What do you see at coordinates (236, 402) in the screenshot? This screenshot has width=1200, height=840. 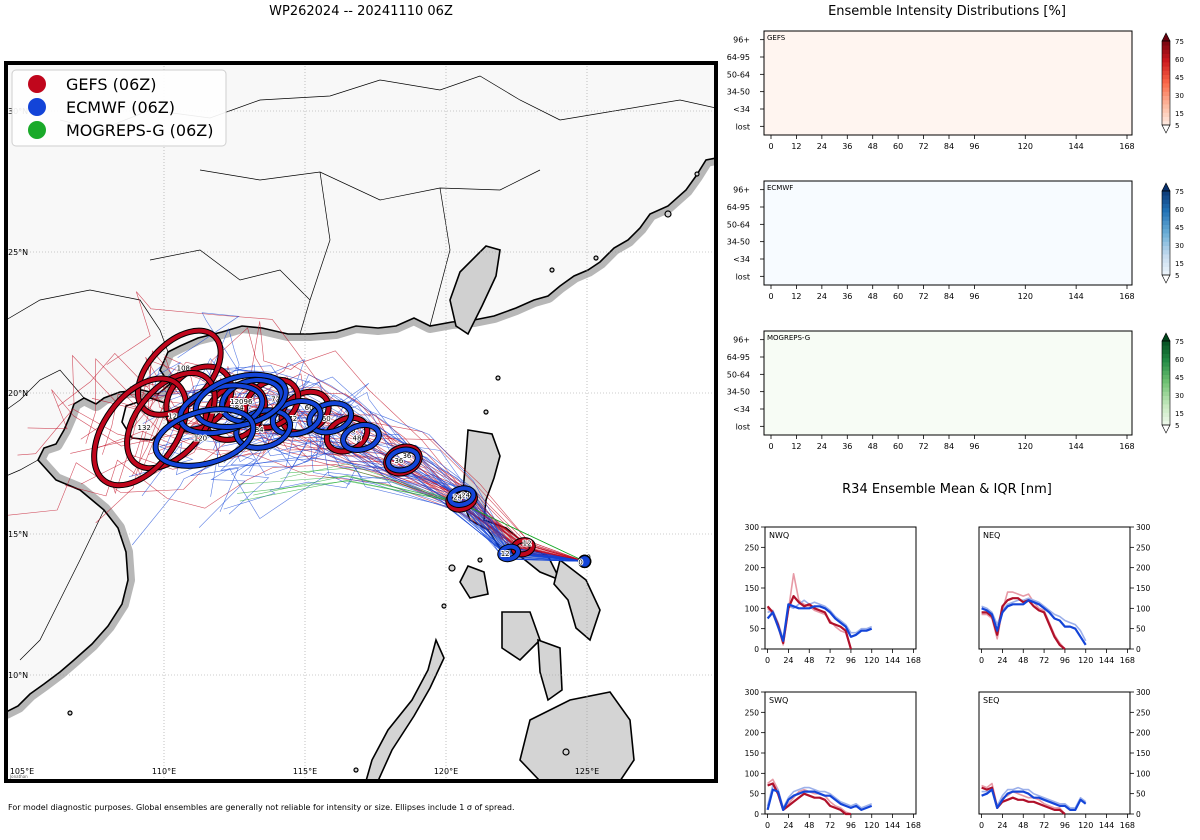 I see `forecast-hour-label: 120` at bounding box center [236, 402].